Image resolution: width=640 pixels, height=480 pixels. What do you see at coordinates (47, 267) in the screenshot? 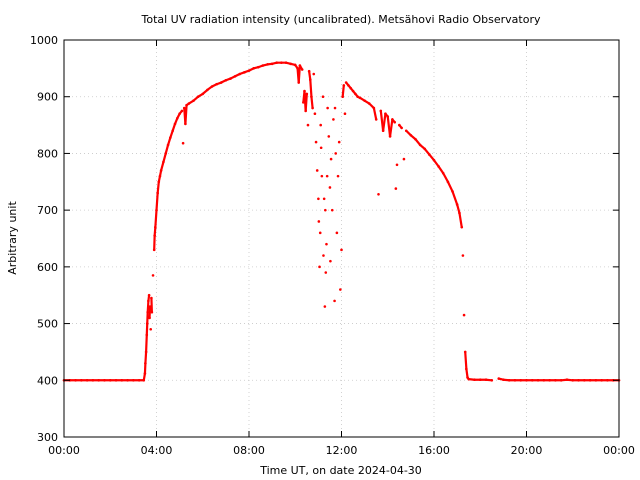
I see `y-tick-label: 600` at bounding box center [47, 267].